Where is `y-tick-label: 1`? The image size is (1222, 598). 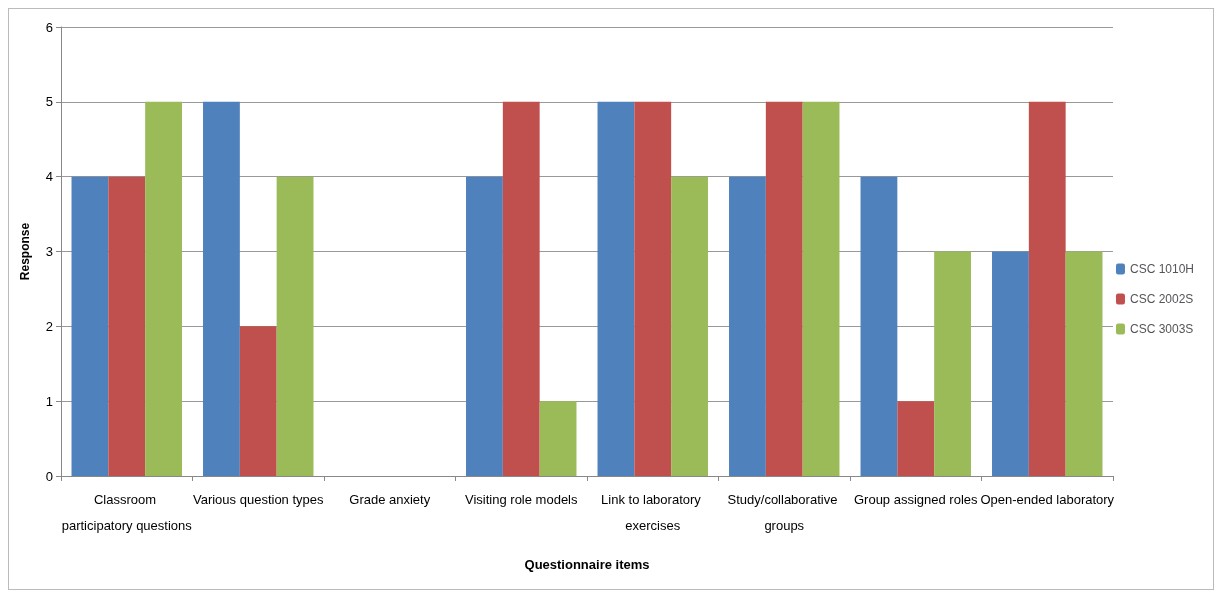
y-tick-label: 1 is located at coordinates (49, 401).